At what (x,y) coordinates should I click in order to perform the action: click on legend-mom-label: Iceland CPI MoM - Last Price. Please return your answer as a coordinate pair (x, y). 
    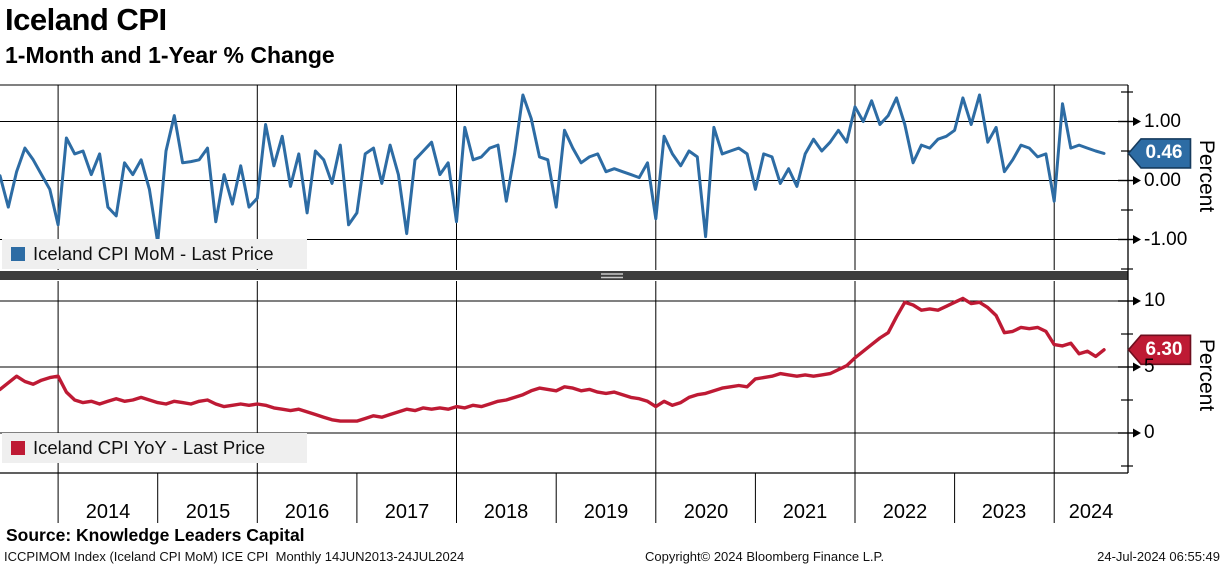
    Looking at the image, I should click on (153, 253).